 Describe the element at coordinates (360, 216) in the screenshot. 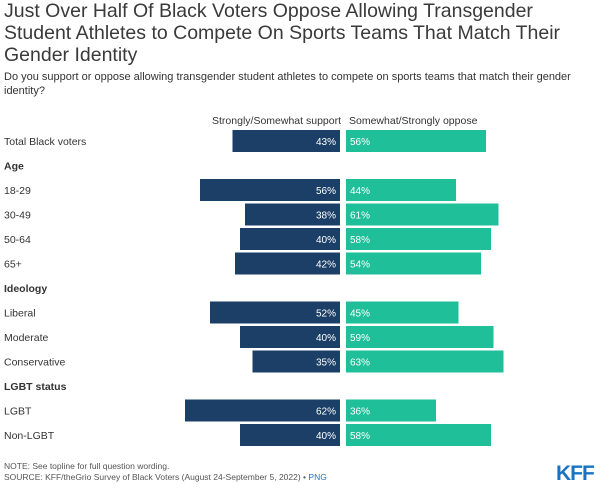

I see `oppose-value-label: 61%` at that location.